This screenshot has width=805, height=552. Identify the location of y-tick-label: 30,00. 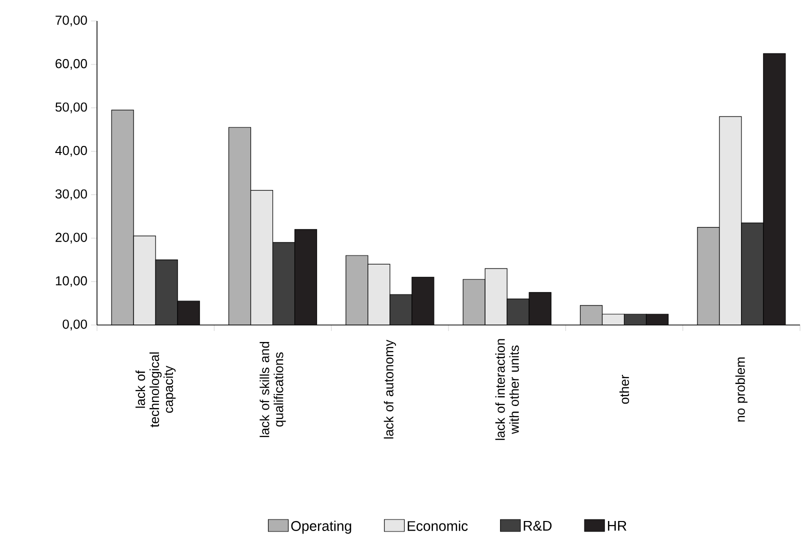
(71, 194).